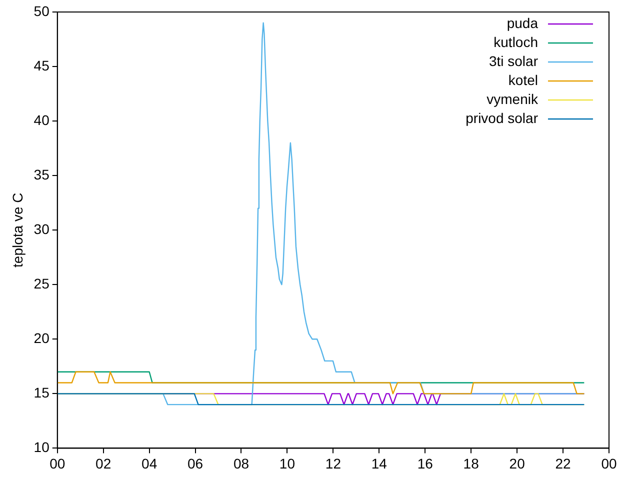  What do you see at coordinates (512, 98) in the screenshot?
I see `legend-label: vymenik` at bounding box center [512, 98].